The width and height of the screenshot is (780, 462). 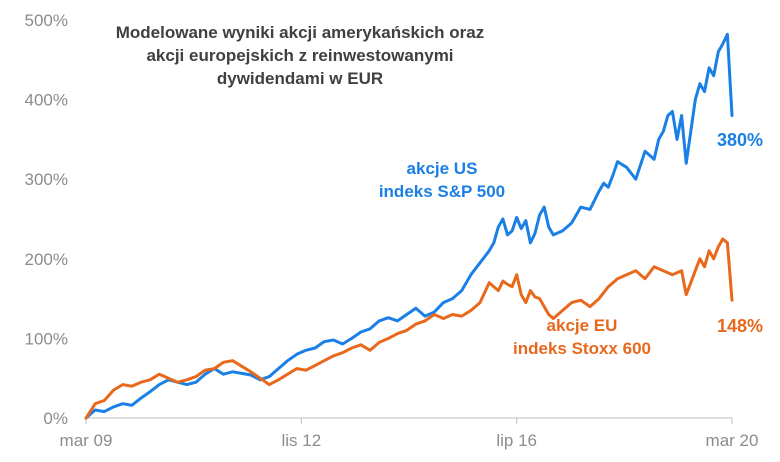 What do you see at coordinates (442, 168) in the screenshot?
I see `series-name-0: akcje US` at bounding box center [442, 168].